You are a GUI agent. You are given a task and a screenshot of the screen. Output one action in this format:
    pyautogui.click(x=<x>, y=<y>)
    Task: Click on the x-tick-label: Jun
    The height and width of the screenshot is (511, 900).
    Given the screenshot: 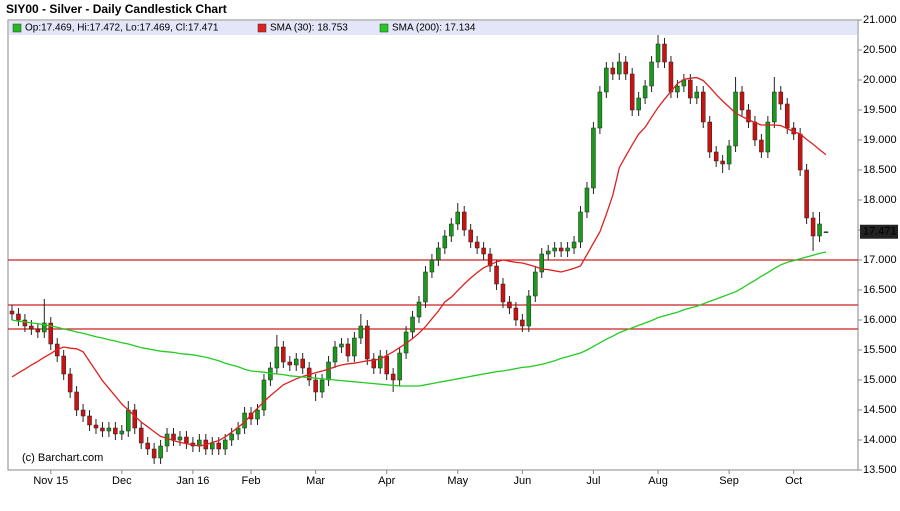 What is the action you would take?
    pyautogui.click(x=522, y=481)
    